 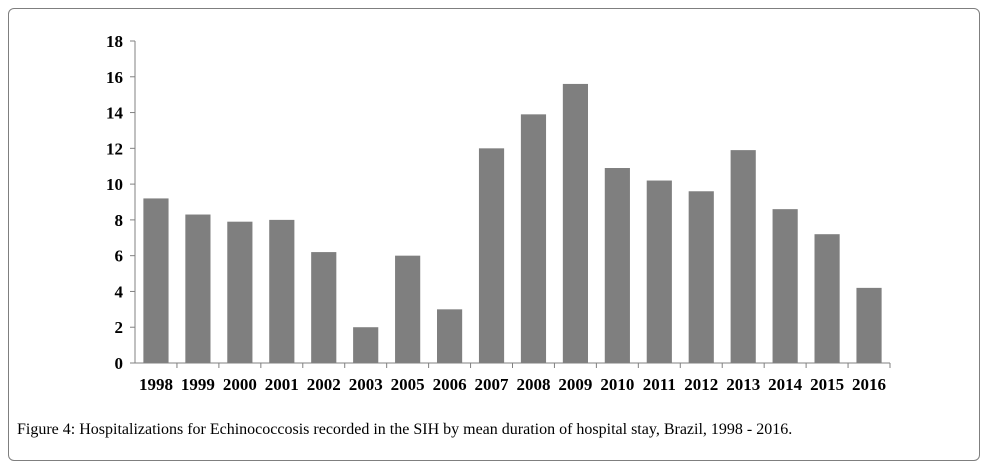 What do you see at coordinates (198, 384) in the screenshot?
I see `x-tick-label-1999: 1999` at bounding box center [198, 384].